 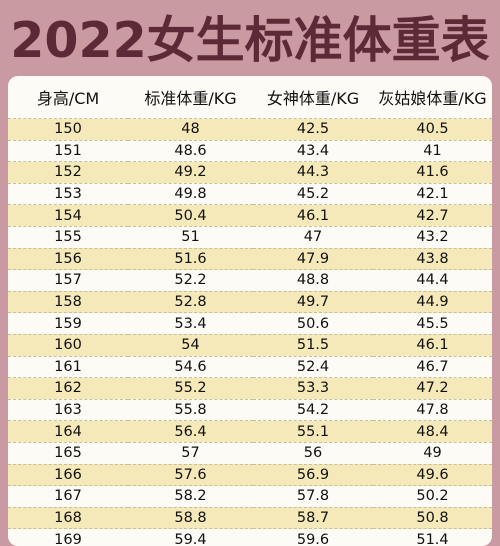 What do you see at coordinates (68, 410) in the screenshot?
I see `cell-height: 163` at bounding box center [68, 410].